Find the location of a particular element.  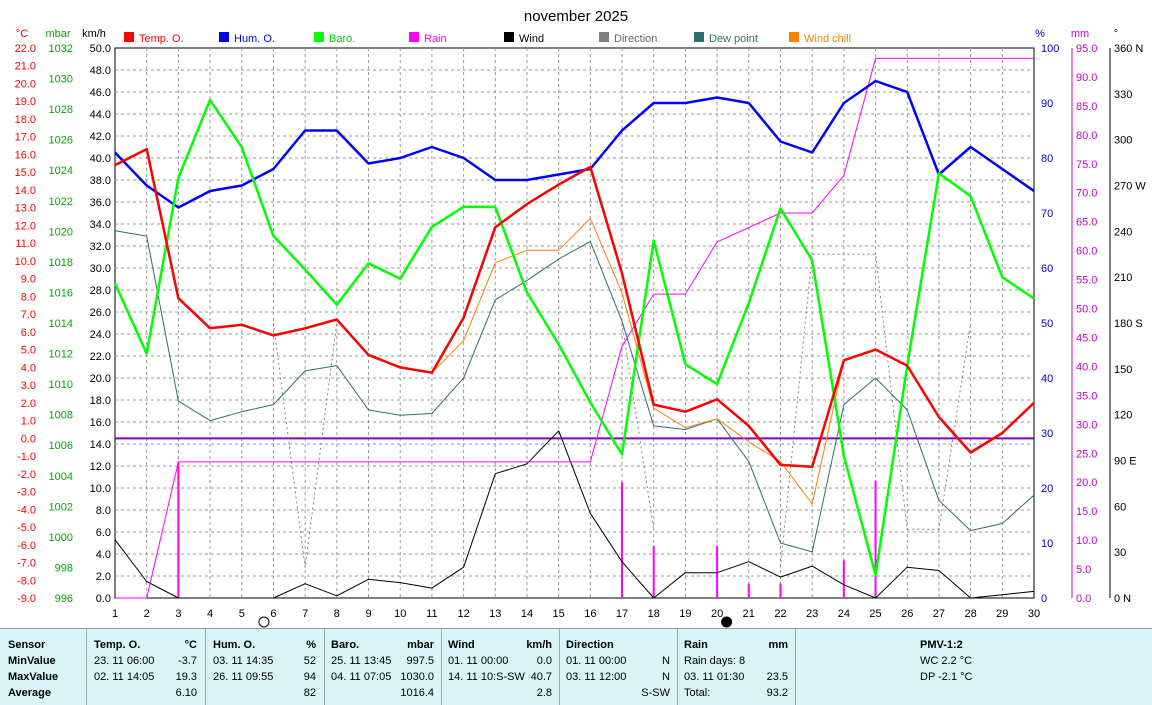

stats-baro-min-time: 25. 11 13:45 is located at coordinates (361, 661).